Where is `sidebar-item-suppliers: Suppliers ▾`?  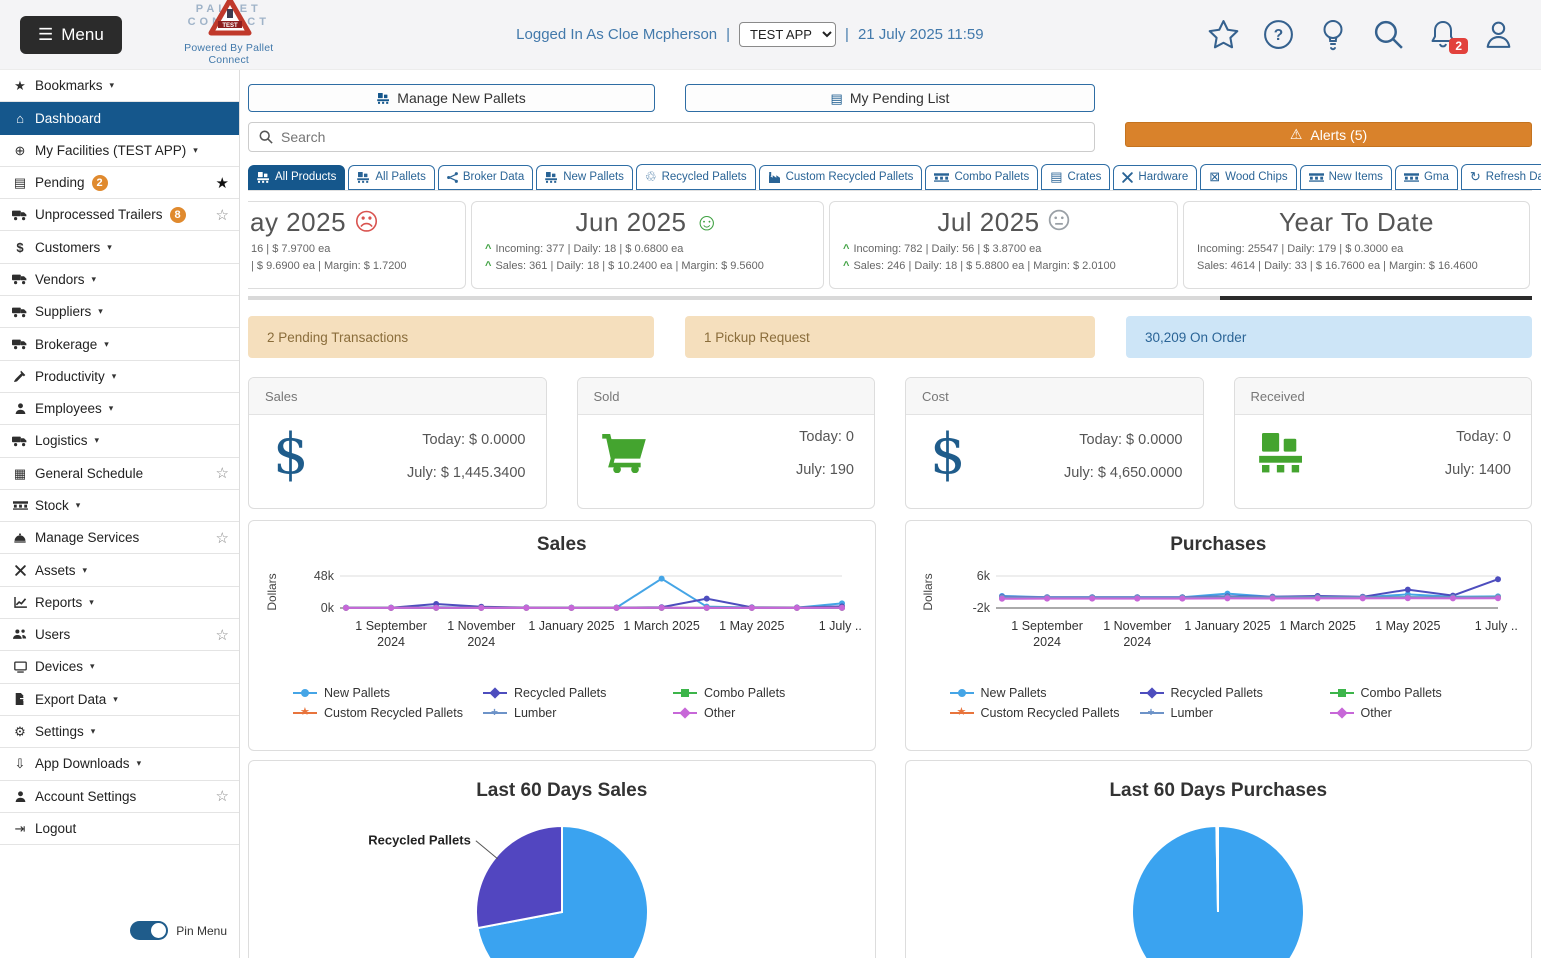 sidebar-item-suppliers: Suppliers ▾ is located at coordinates (119, 312).